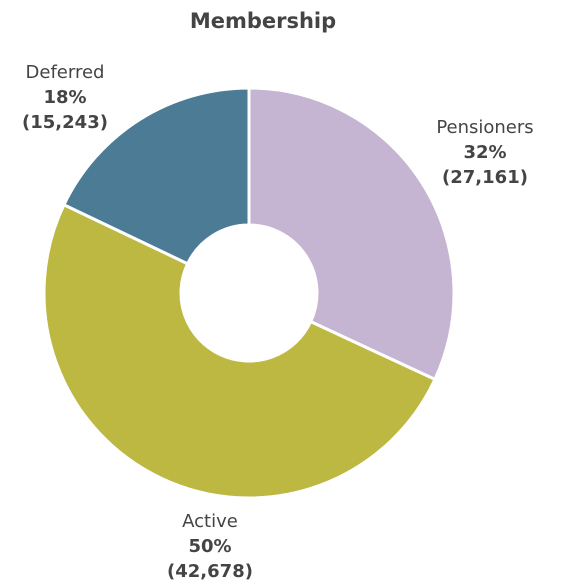  What do you see at coordinates (65, 72) in the screenshot?
I see `slice-label: Deferred` at bounding box center [65, 72].